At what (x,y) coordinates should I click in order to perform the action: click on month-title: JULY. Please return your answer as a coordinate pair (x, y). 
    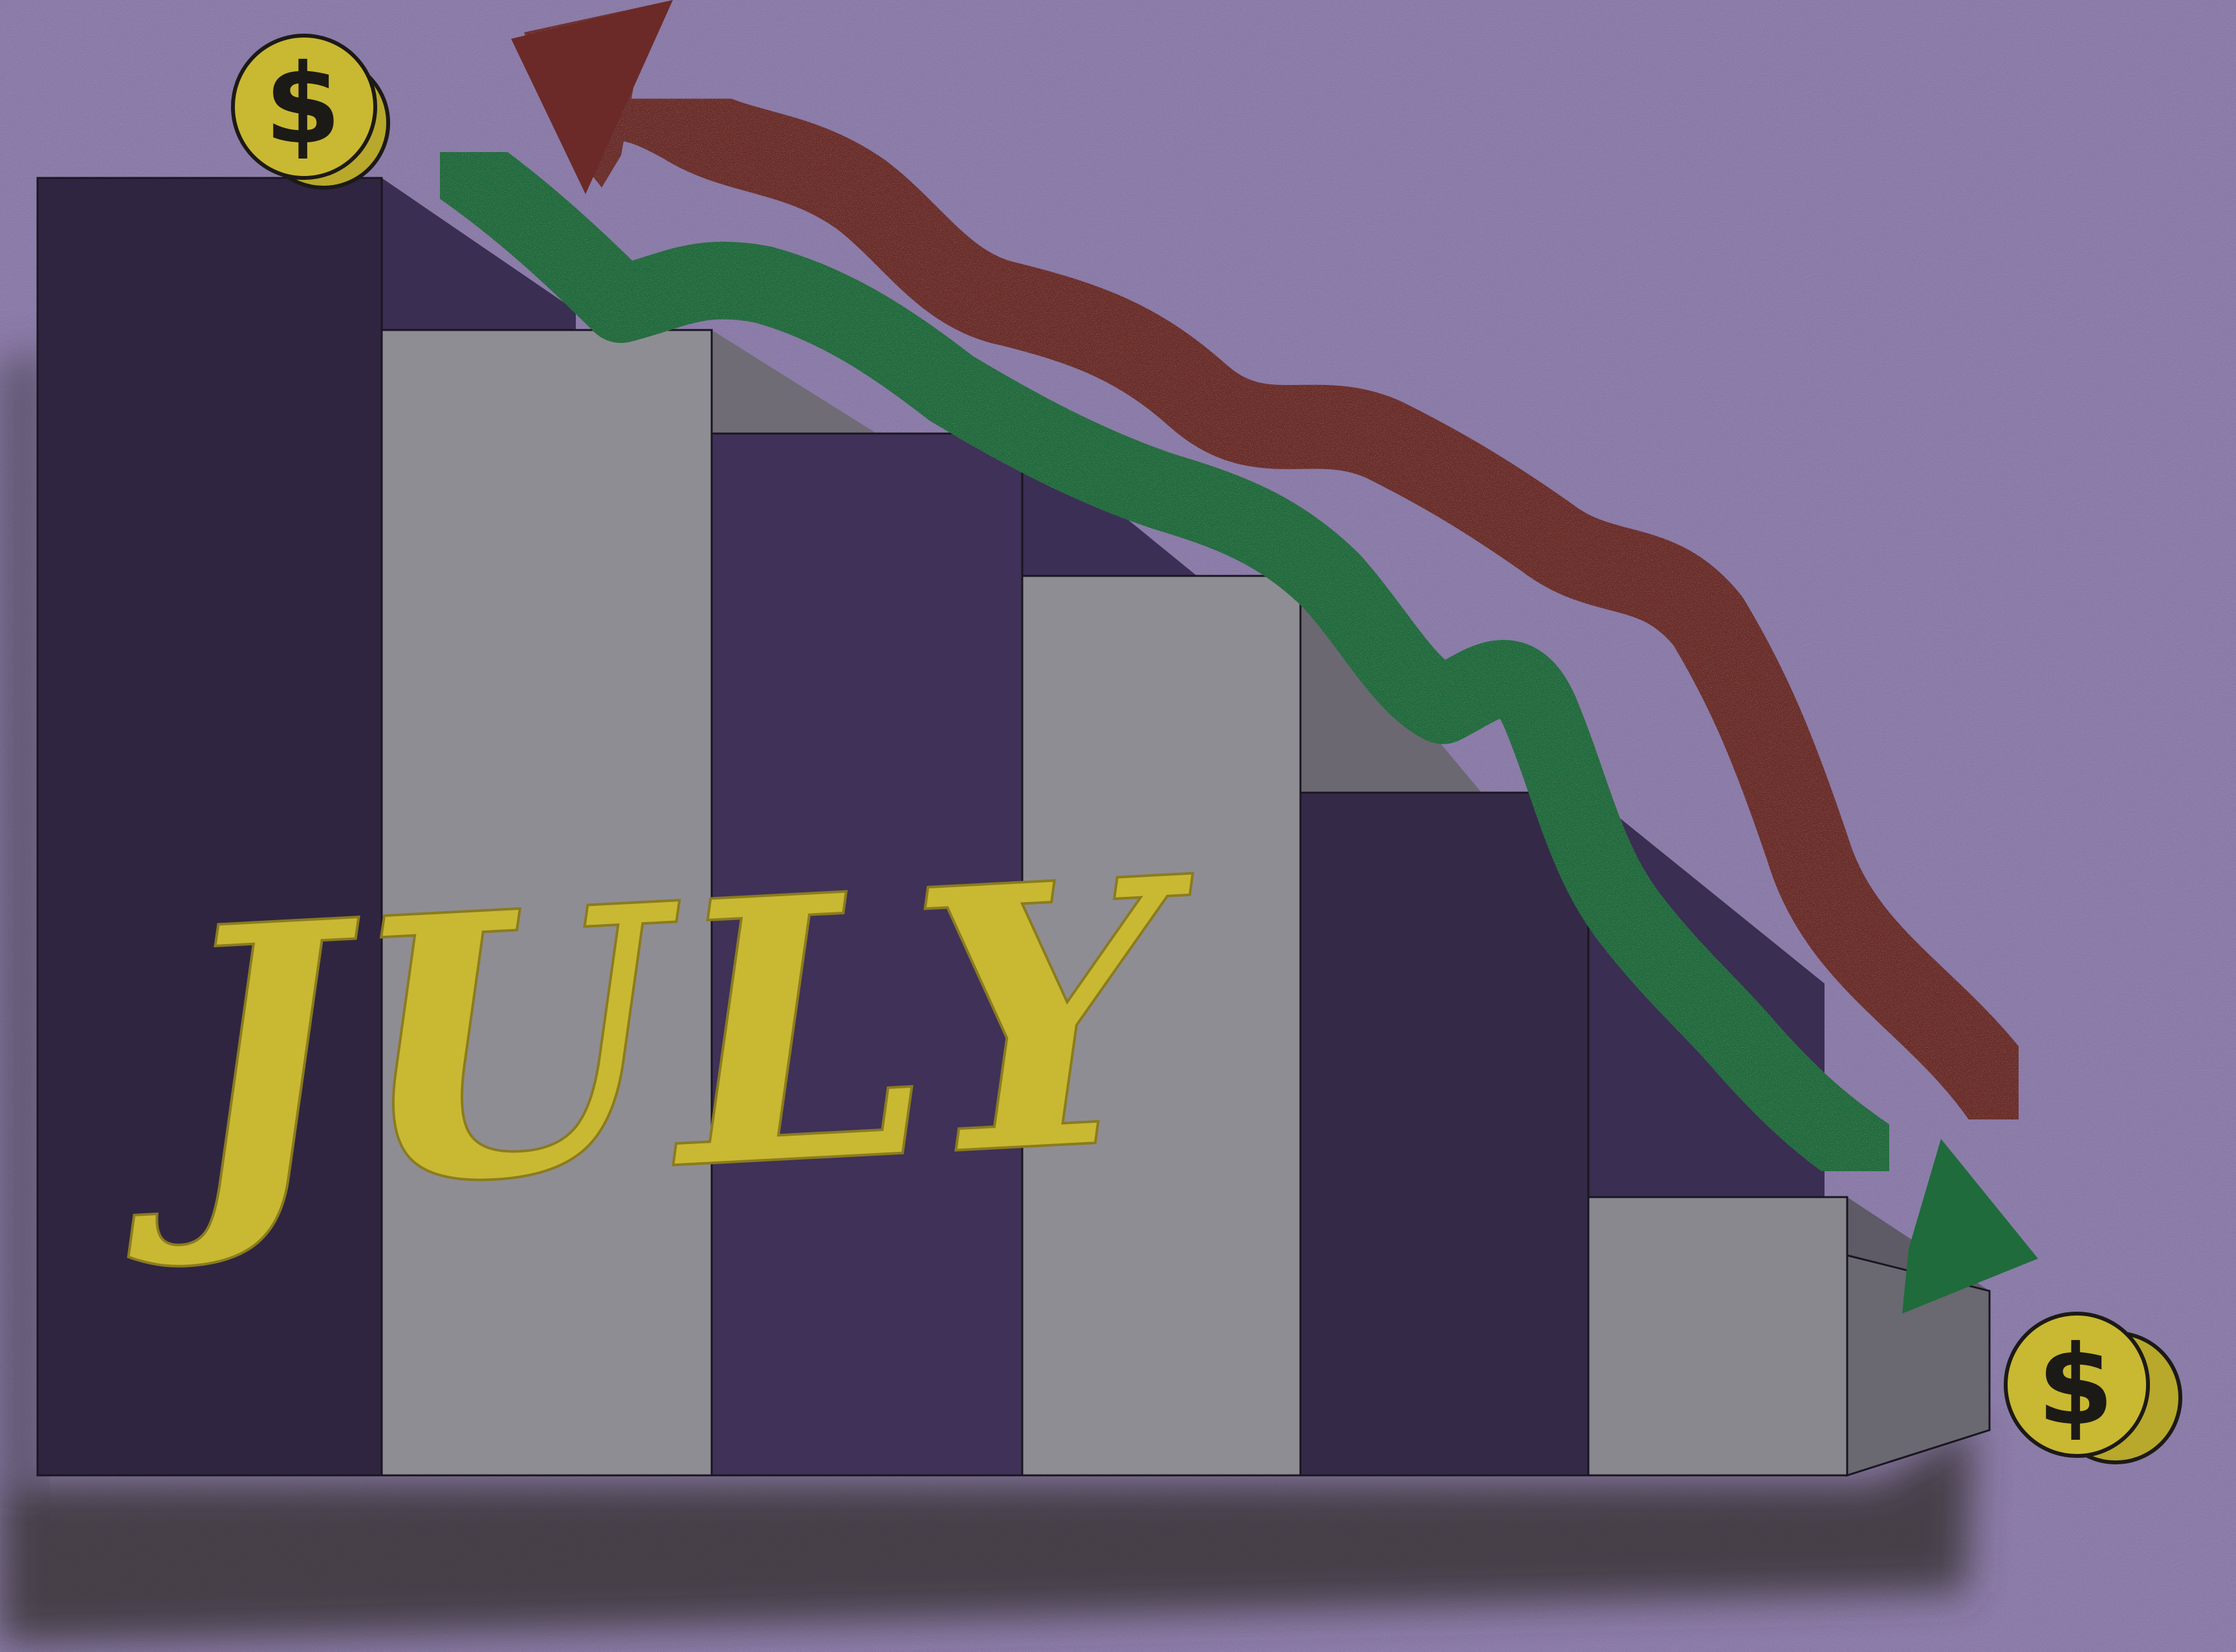
    Looking at the image, I should click on (657, 1039).